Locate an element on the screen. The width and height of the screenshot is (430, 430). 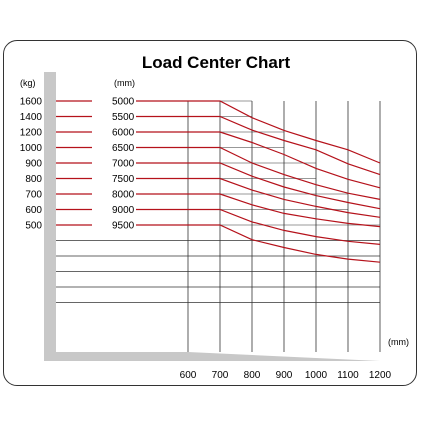
x-tick-label: 900 is located at coordinates (284, 375).